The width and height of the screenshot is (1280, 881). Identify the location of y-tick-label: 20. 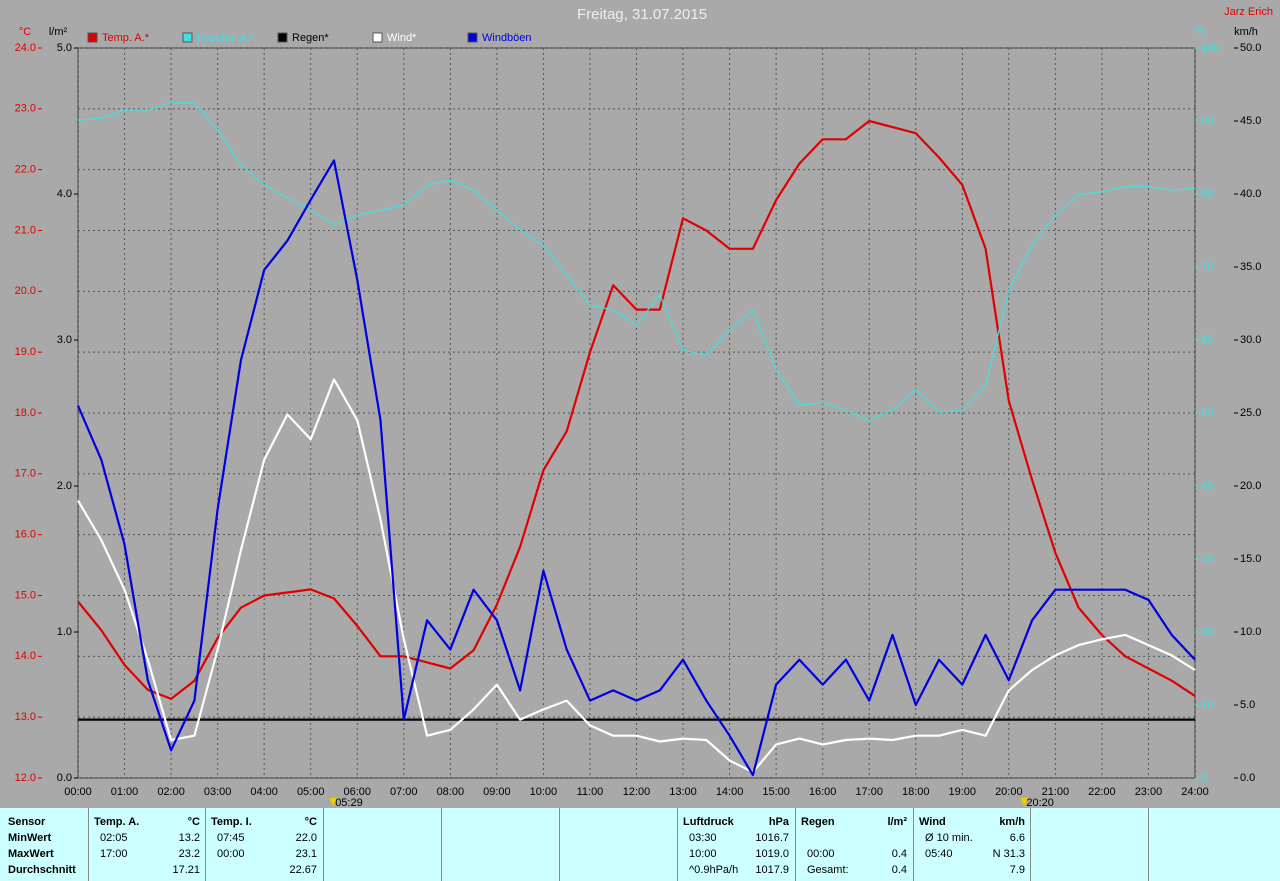
(1207, 632).